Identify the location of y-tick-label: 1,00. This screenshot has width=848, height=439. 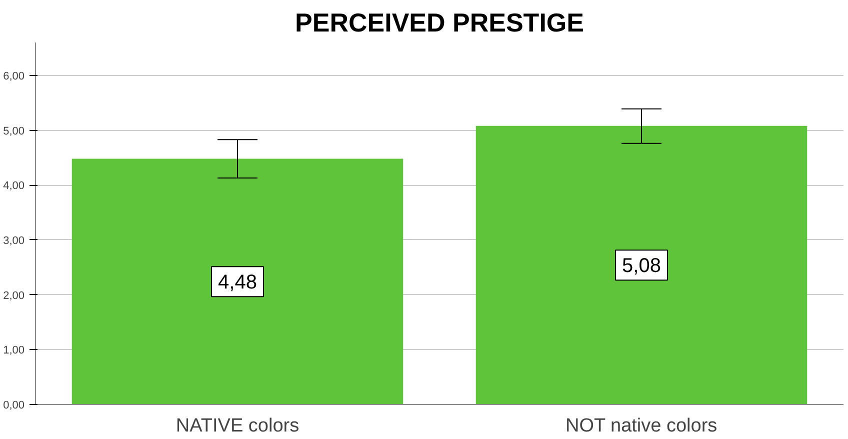
(14, 350).